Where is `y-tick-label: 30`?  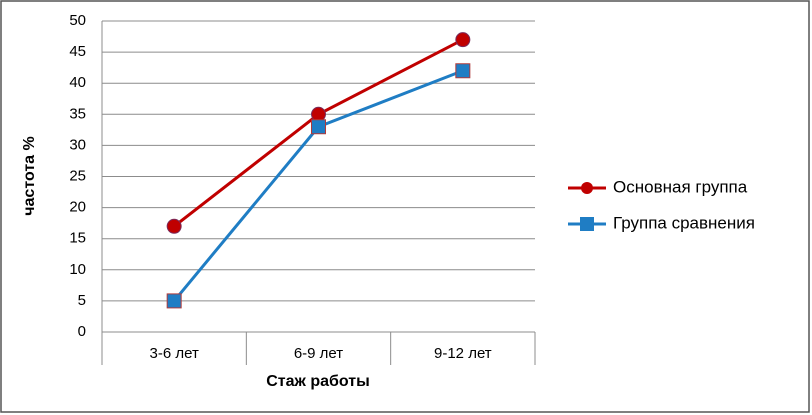
y-tick-label: 30 is located at coordinates (77, 144).